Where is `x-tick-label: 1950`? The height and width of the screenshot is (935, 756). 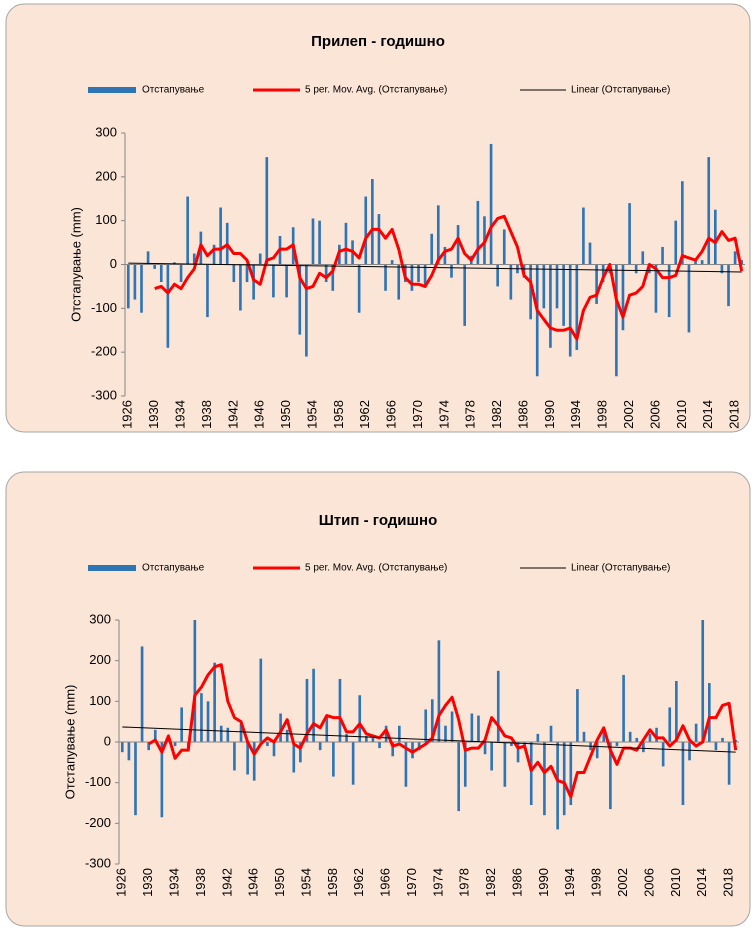
x-tick-label: 1950 is located at coordinates (285, 414).